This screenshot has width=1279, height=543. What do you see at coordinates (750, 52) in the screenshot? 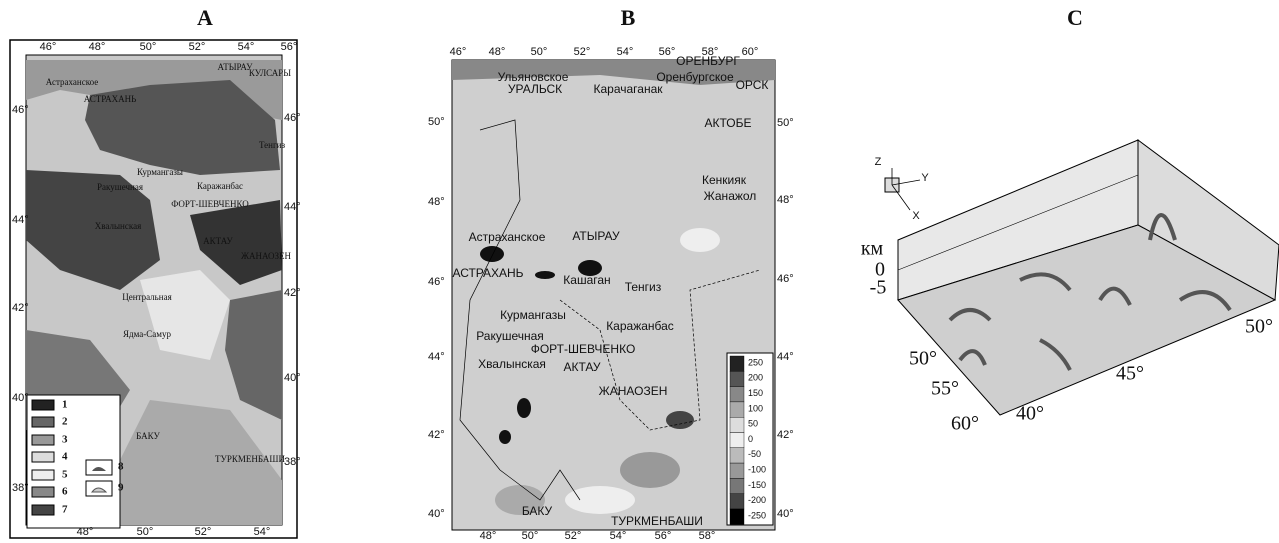
I see `lon-tick-label: 60°` at bounding box center [750, 52].